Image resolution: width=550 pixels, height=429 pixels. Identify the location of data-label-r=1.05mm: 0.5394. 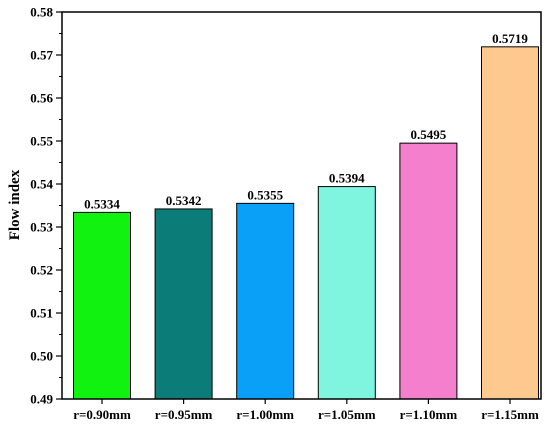
(347, 178).